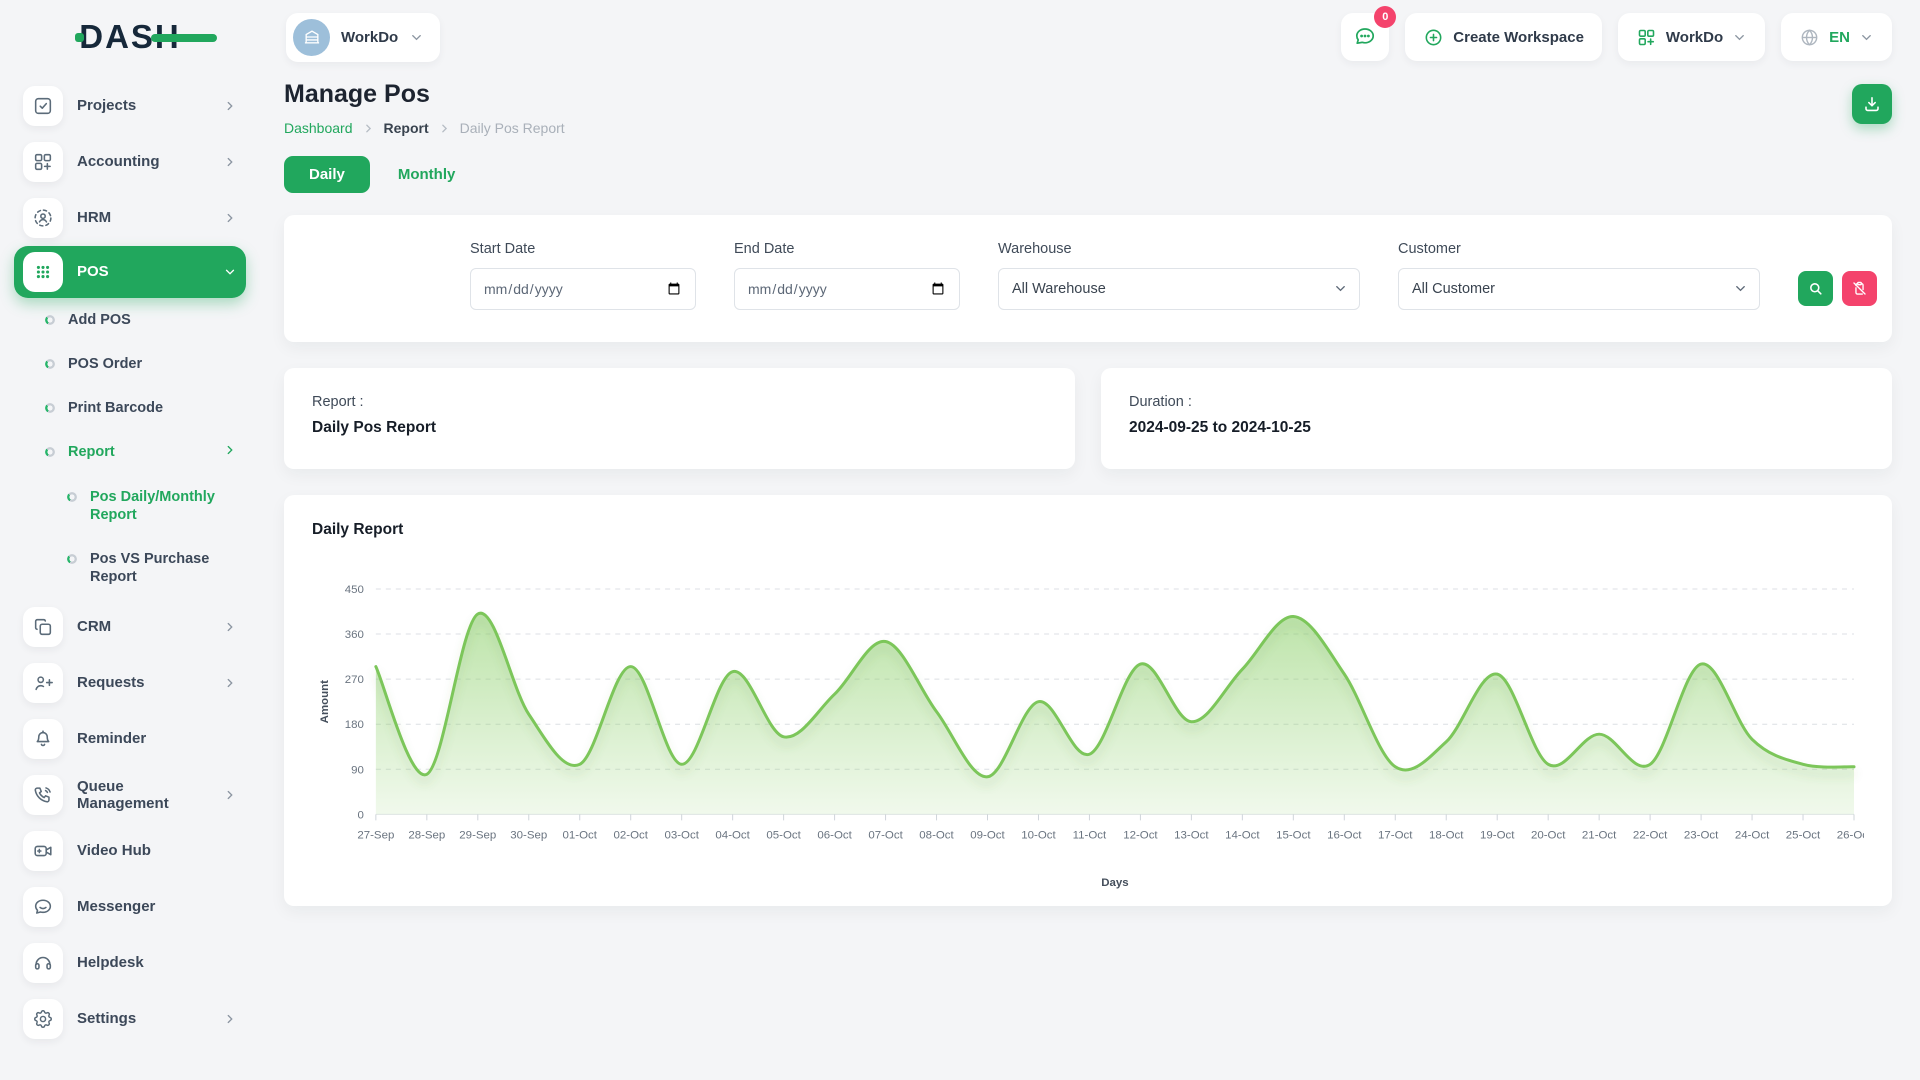 Image resolution: width=1920 pixels, height=1080 pixels. What do you see at coordinates (1140, 835) in the screenshot?
I see `svg-text: 12-Oct` at bounding box center [1140, 835].